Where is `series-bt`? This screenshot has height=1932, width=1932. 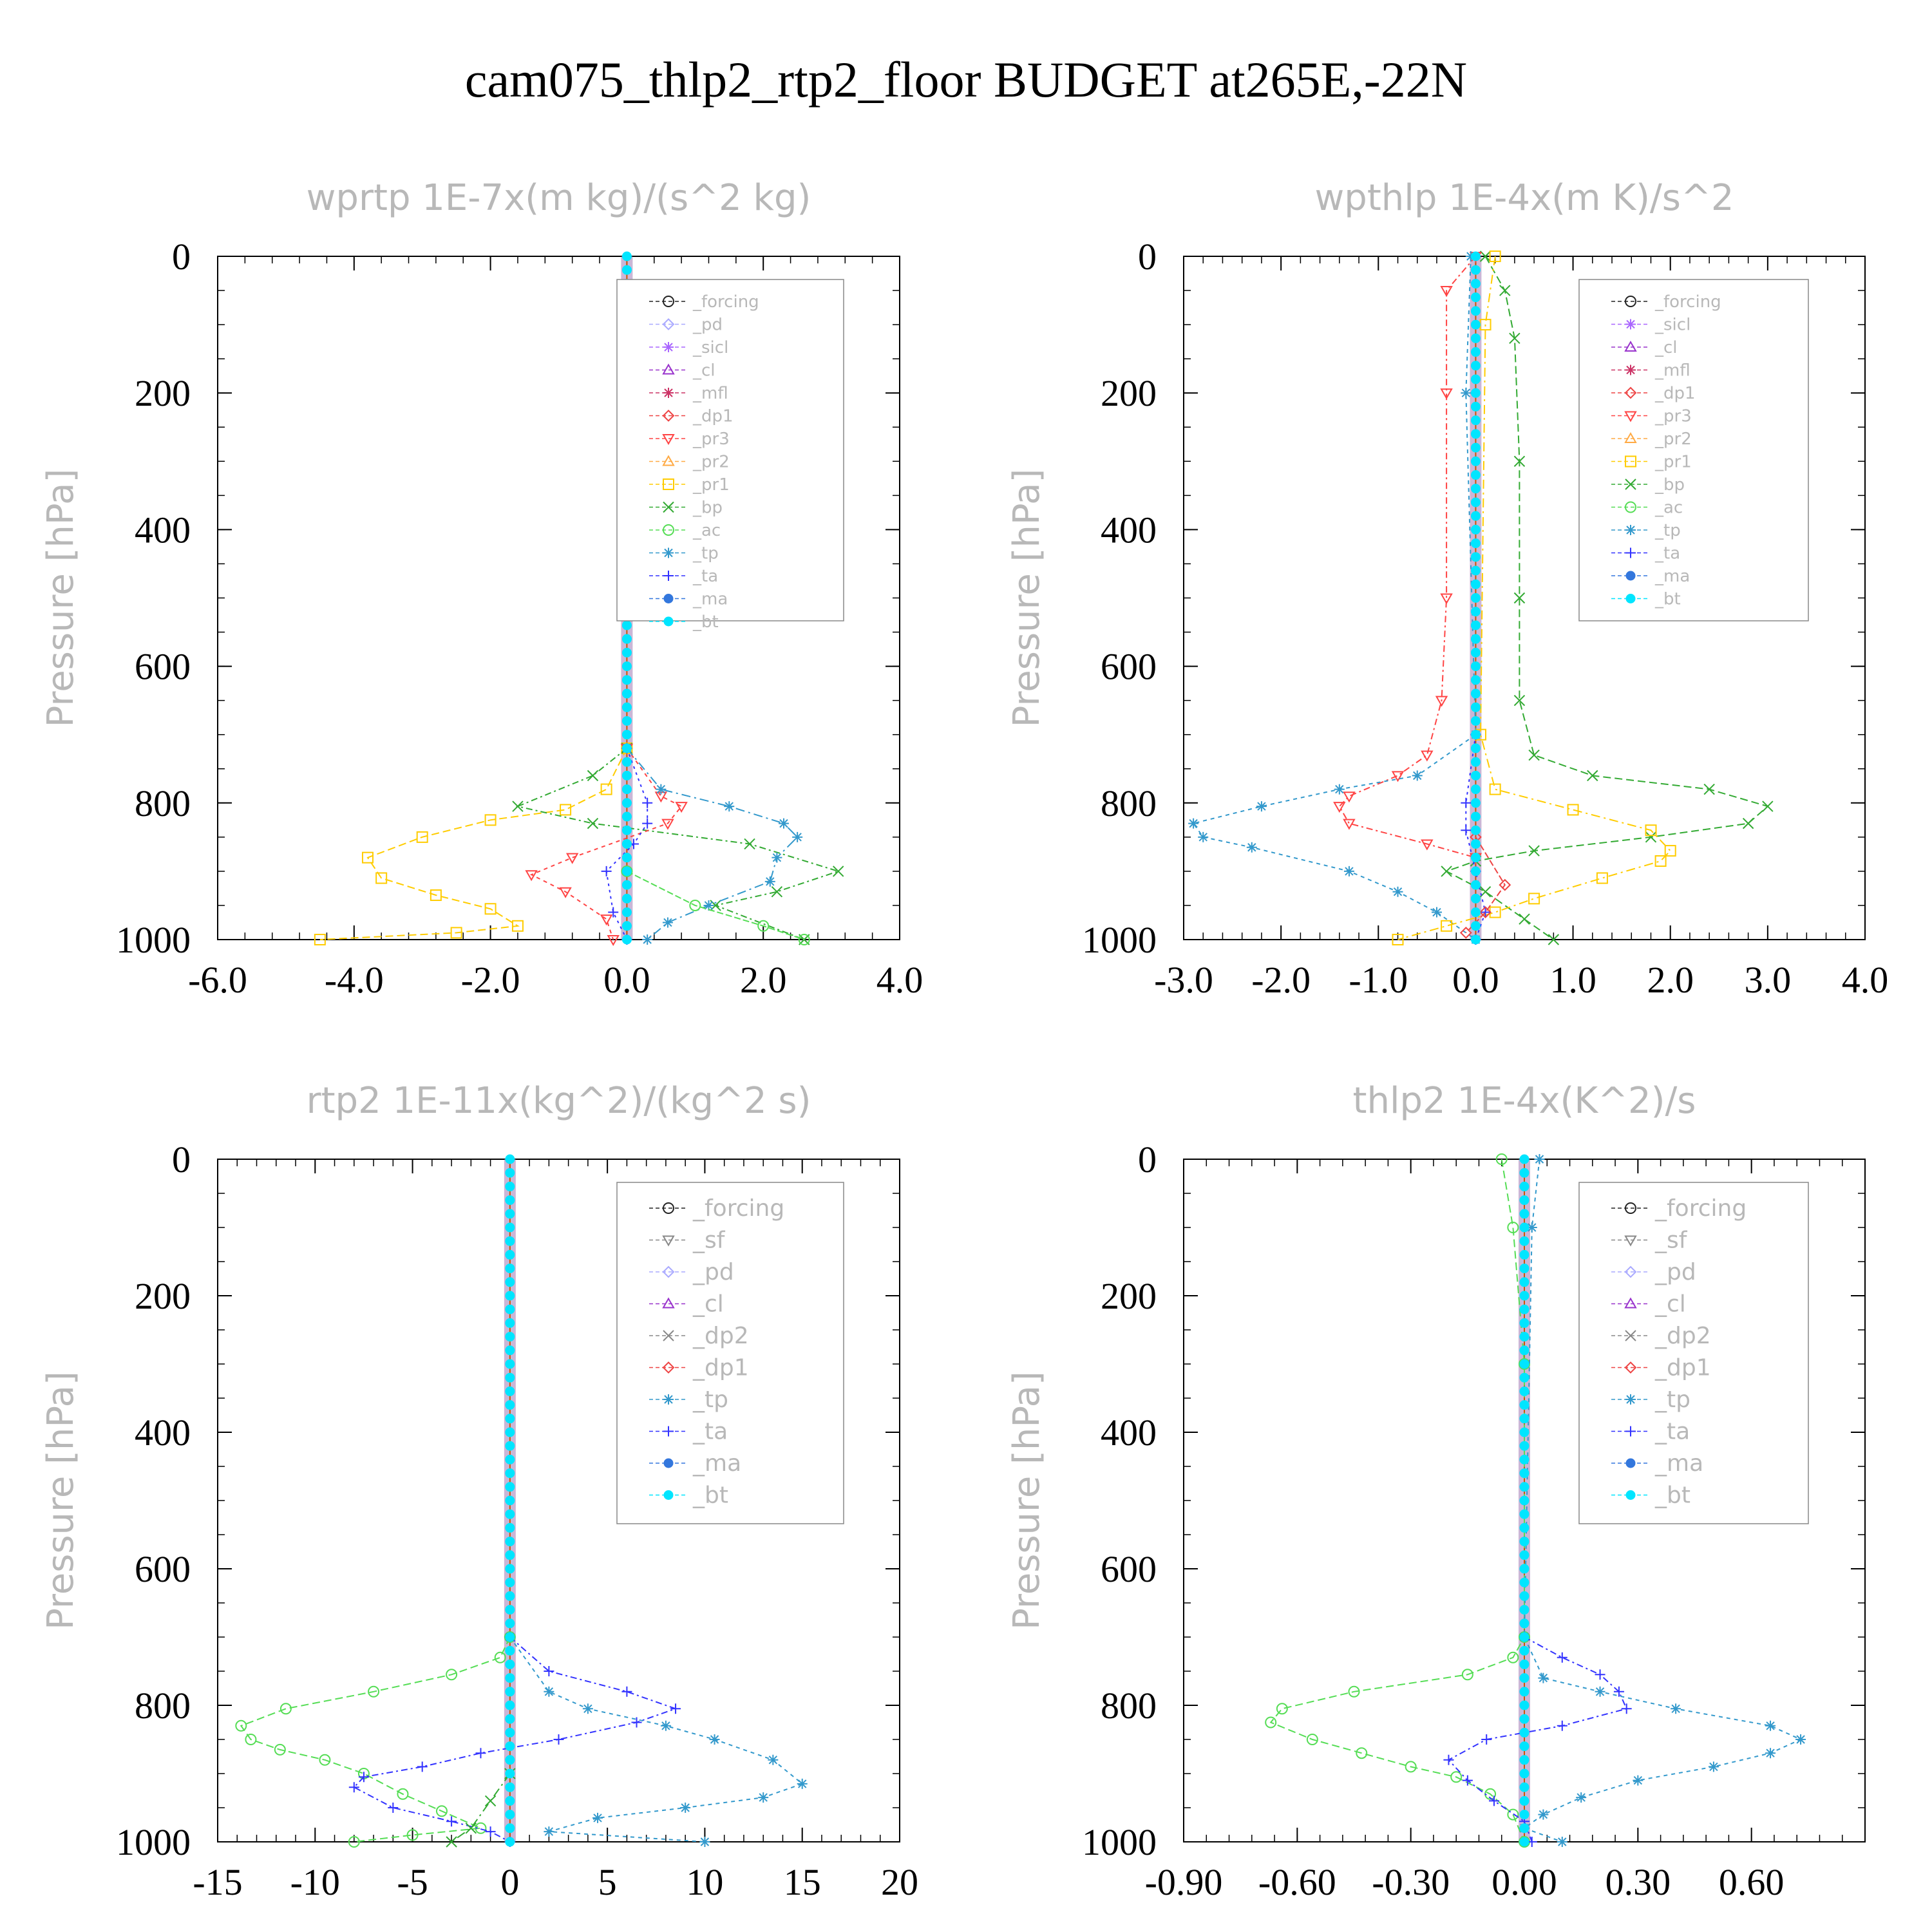 series-bt is located at coordinates (510, 1500).